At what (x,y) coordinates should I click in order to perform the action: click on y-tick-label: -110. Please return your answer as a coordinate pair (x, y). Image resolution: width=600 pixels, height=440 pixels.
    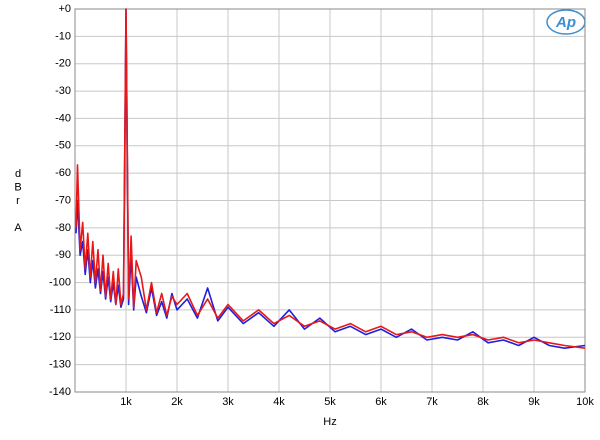
    Looking at the image, I should click on (60, 310).